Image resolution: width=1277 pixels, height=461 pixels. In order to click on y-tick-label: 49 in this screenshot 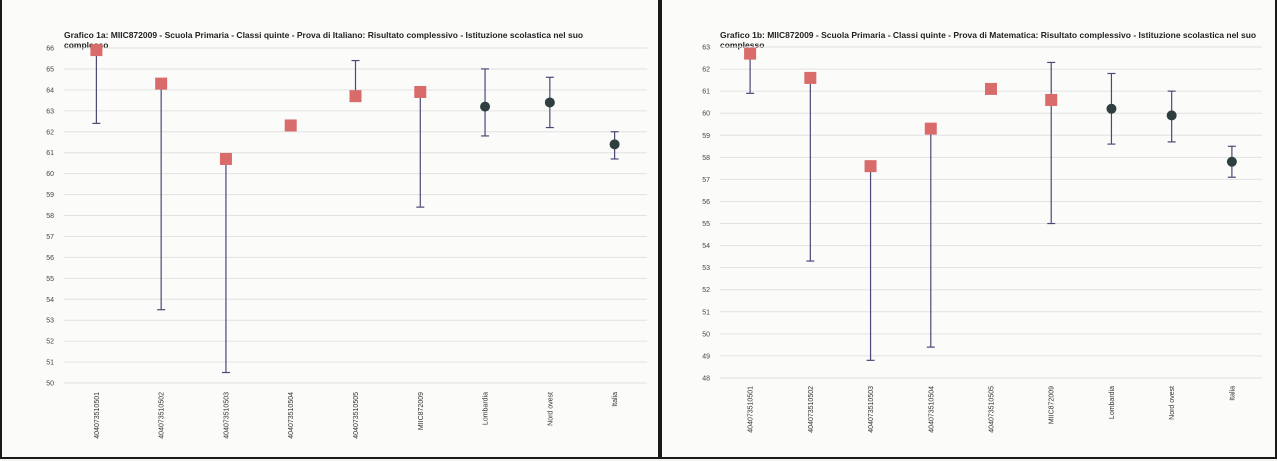, I will do `click(706, 356)`.